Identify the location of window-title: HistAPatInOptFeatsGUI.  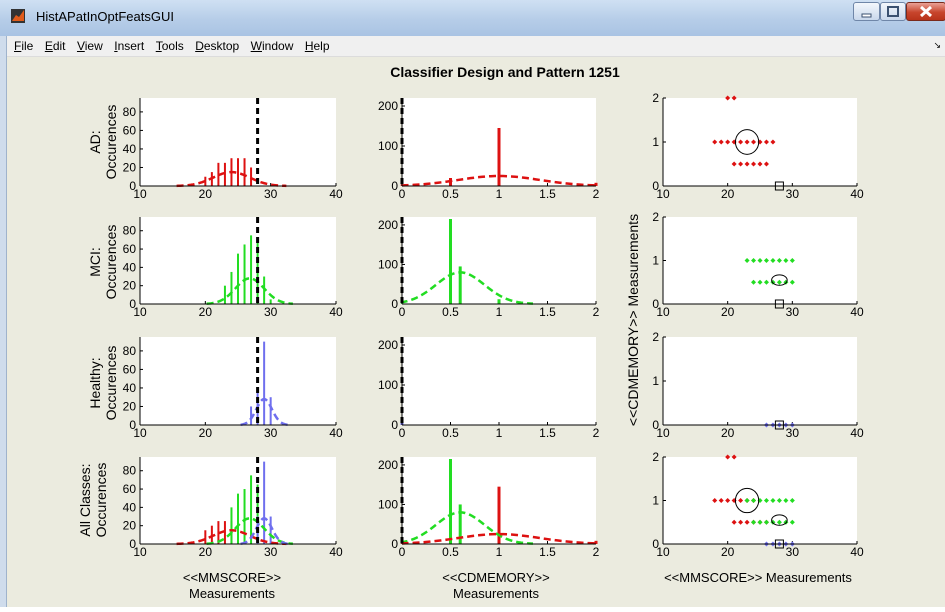
(105, 16).